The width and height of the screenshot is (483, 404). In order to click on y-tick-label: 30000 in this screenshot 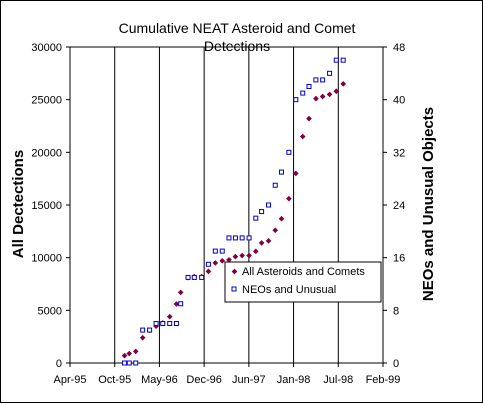, I will do `click(46, 48)`.